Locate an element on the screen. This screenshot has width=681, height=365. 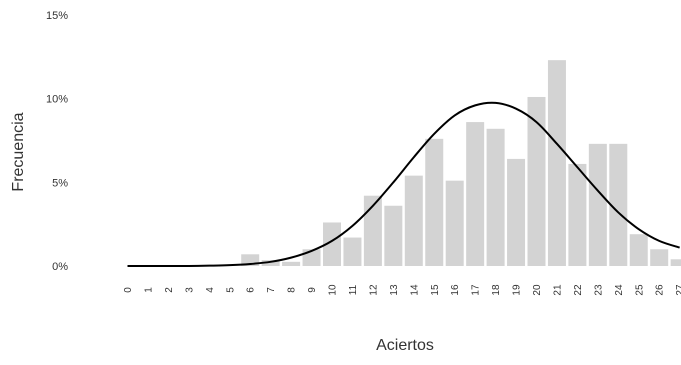
x-tick-label: 21 is located at coordinates (557, 290).